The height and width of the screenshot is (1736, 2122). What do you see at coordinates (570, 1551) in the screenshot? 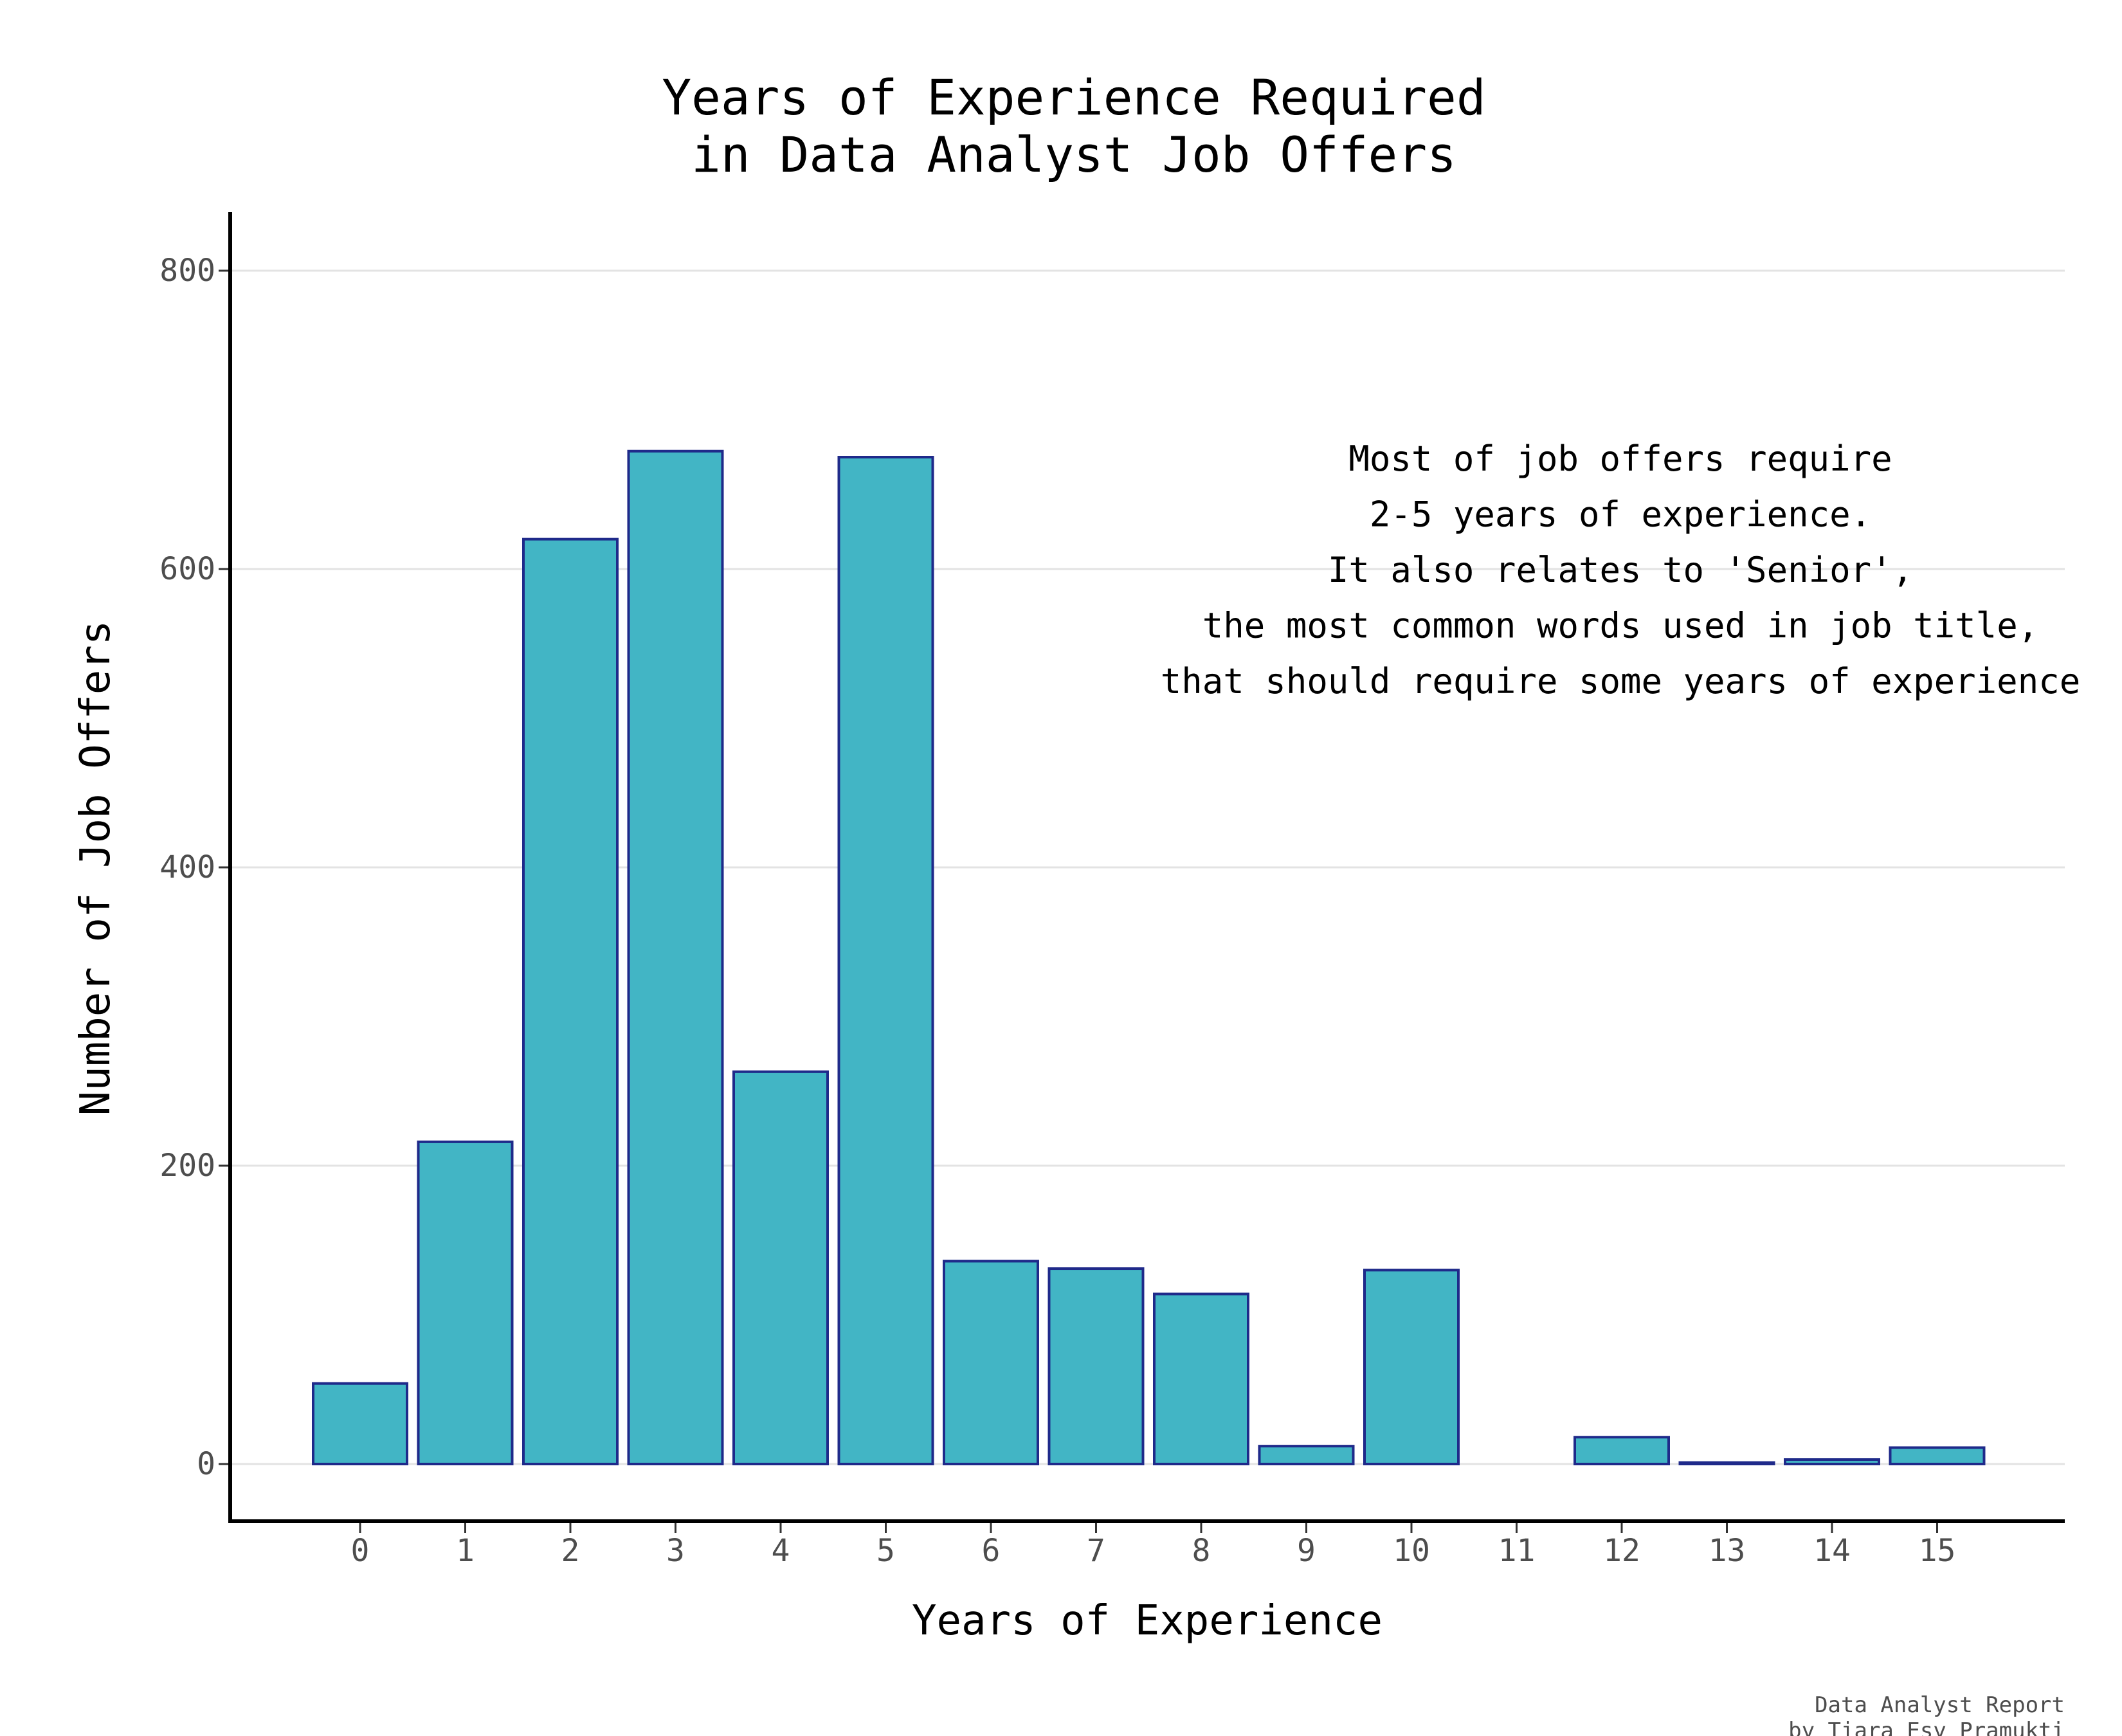
I see `x-tick-label: 2` at bounding box center [570, 1551].